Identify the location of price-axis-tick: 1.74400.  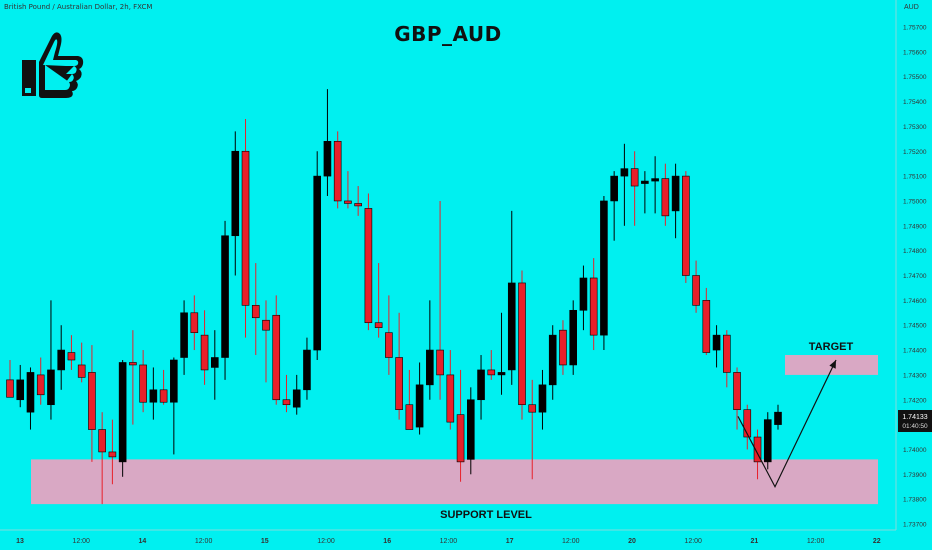
(915, 351).